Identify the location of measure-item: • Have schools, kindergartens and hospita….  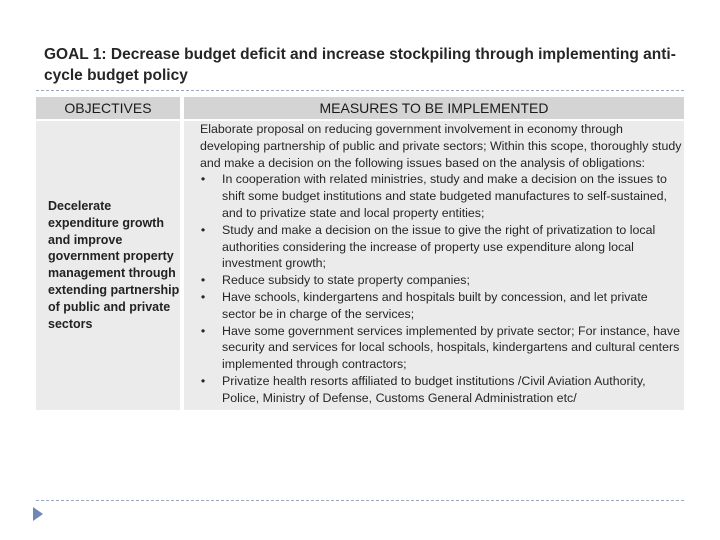
(438, 306).